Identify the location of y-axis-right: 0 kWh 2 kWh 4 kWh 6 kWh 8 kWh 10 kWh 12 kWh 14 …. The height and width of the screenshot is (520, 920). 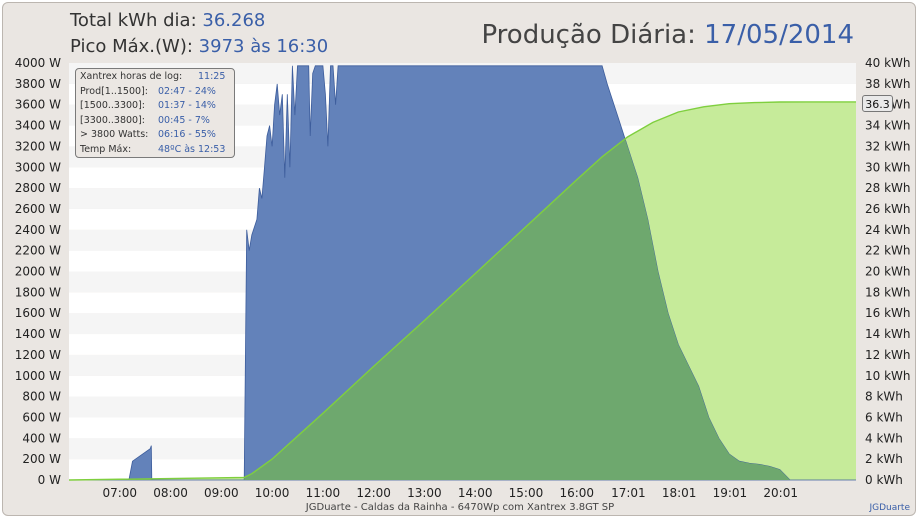
(888, 271).